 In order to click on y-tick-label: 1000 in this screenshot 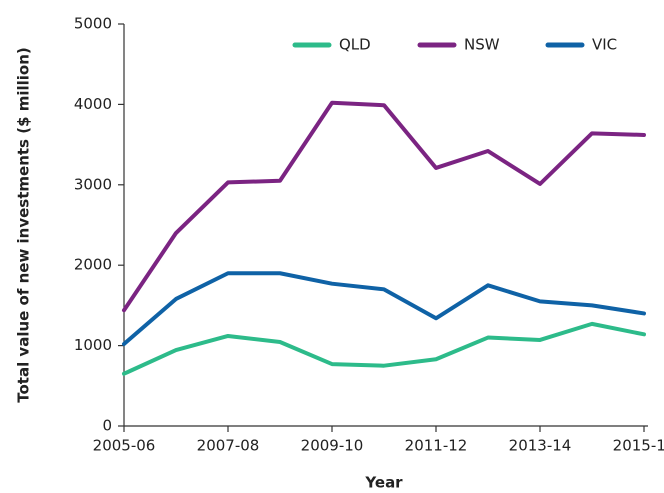, I will do `click(93, 345)`.